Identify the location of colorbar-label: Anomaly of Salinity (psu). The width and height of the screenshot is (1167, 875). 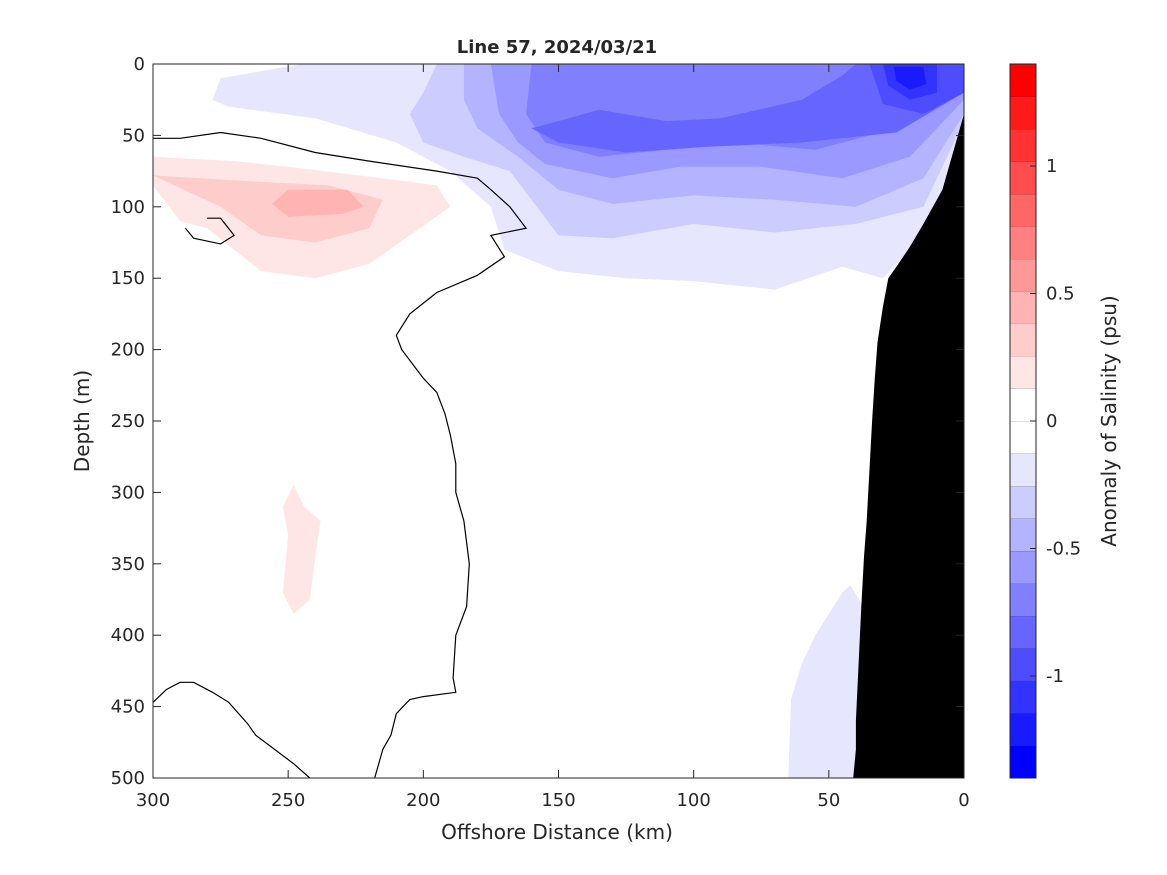
(1109, 420).